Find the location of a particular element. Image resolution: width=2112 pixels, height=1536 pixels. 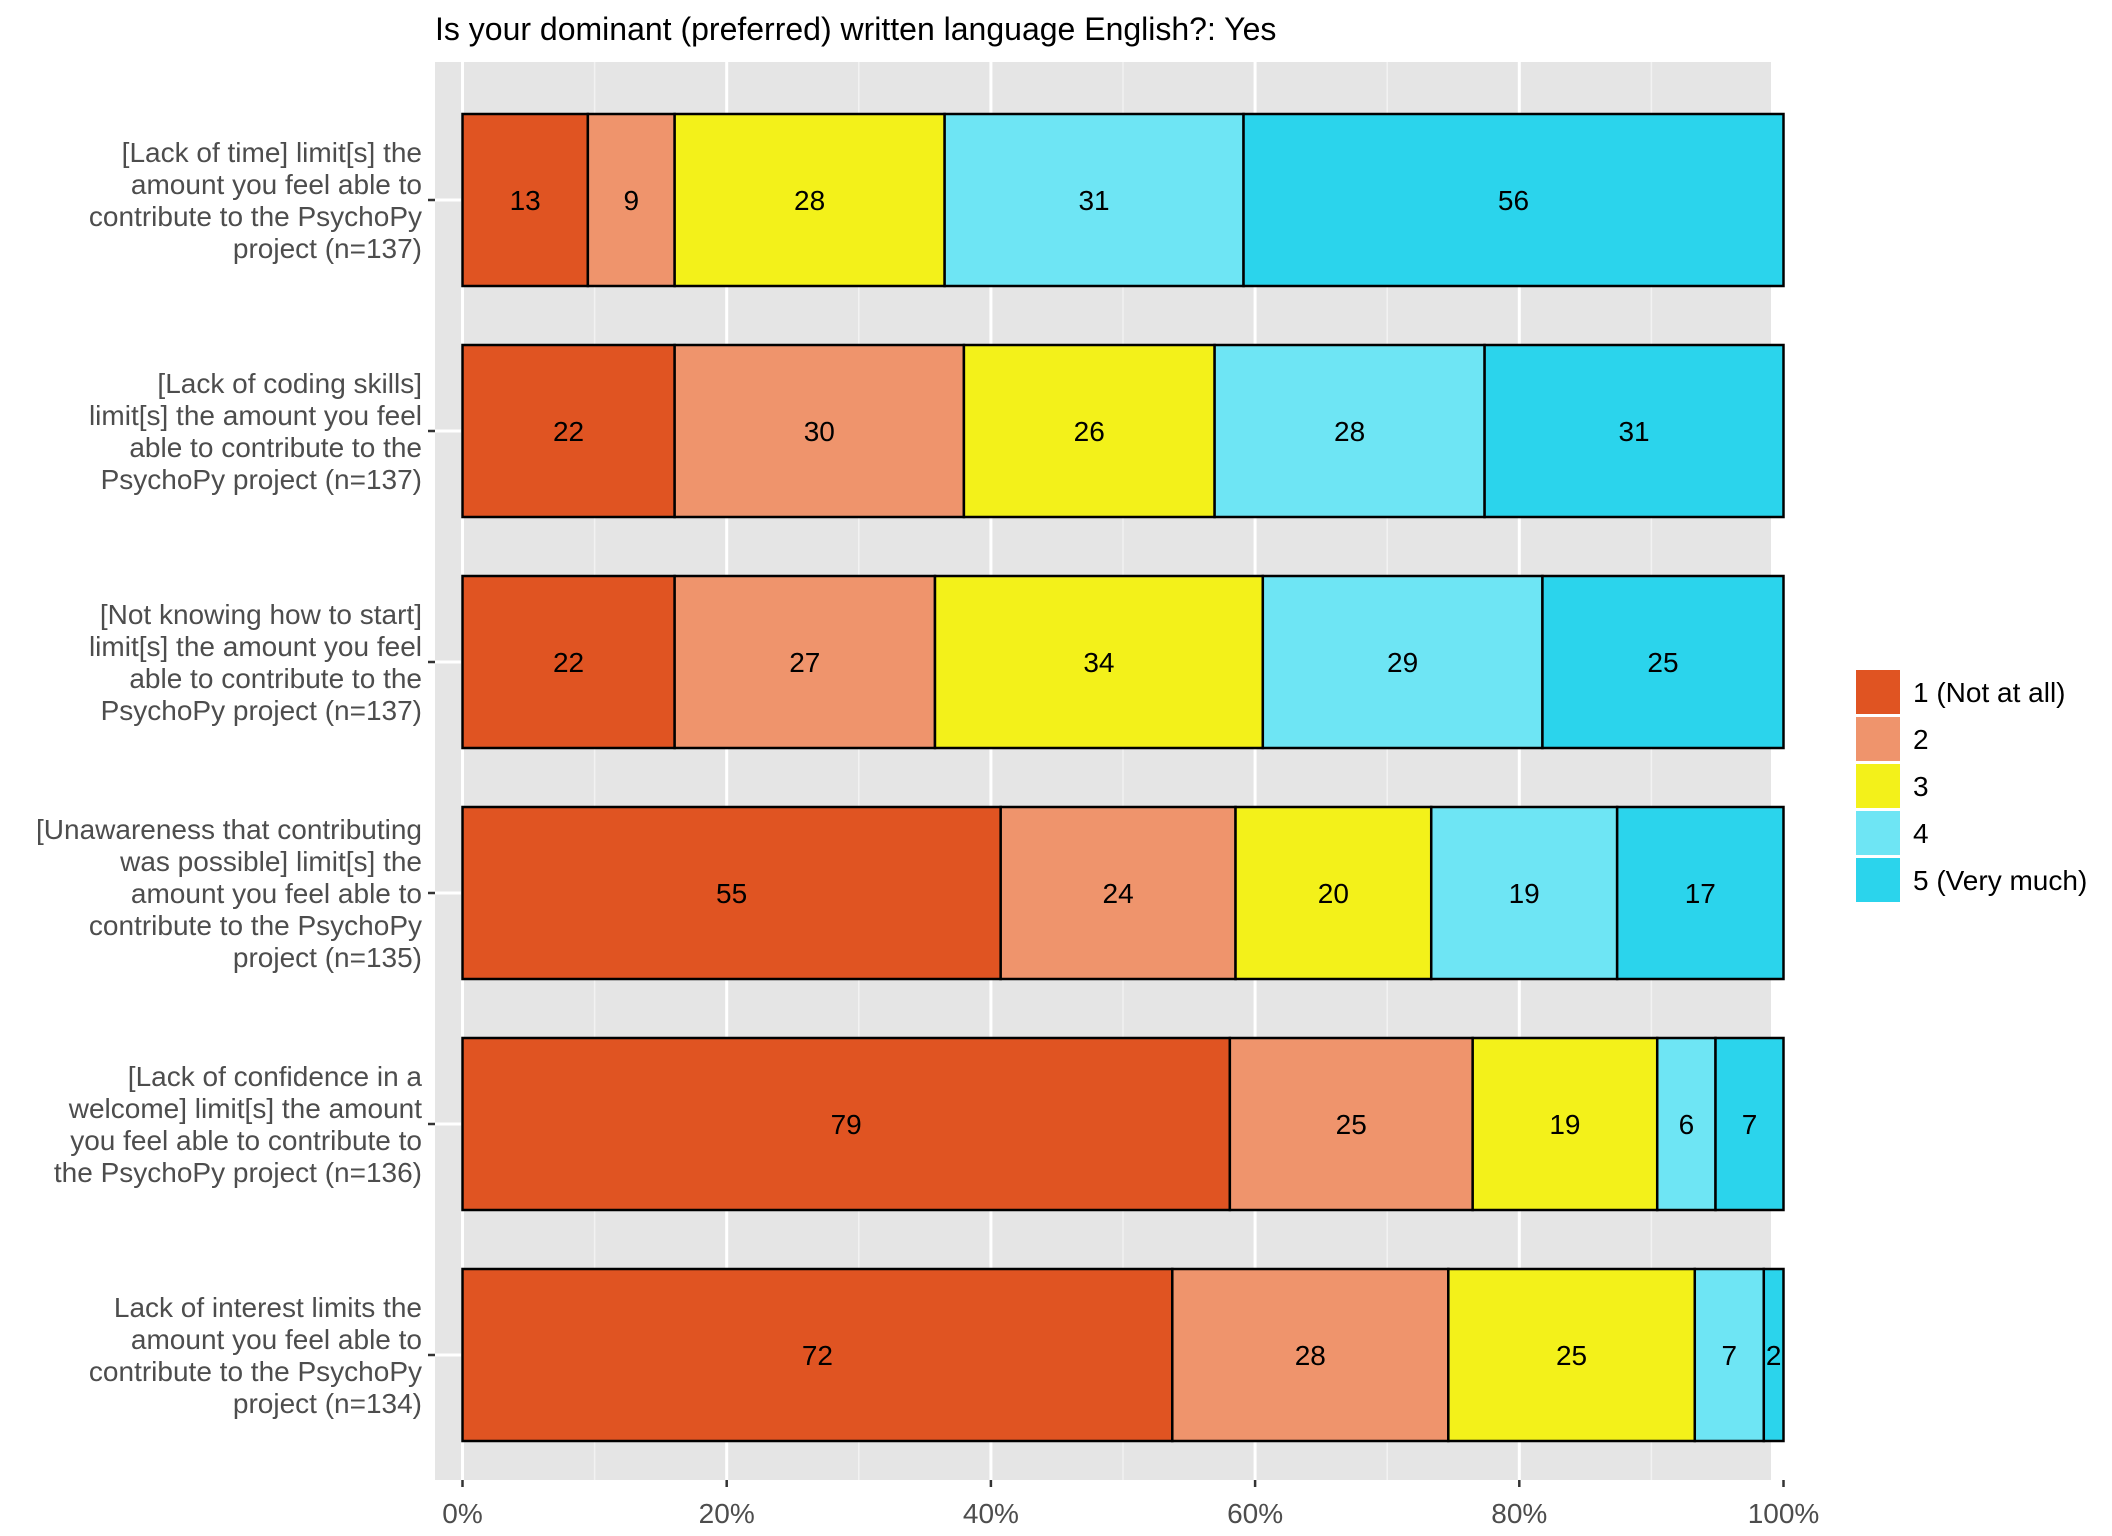

legend-label: 4 is located at coordinates (1921, 833).